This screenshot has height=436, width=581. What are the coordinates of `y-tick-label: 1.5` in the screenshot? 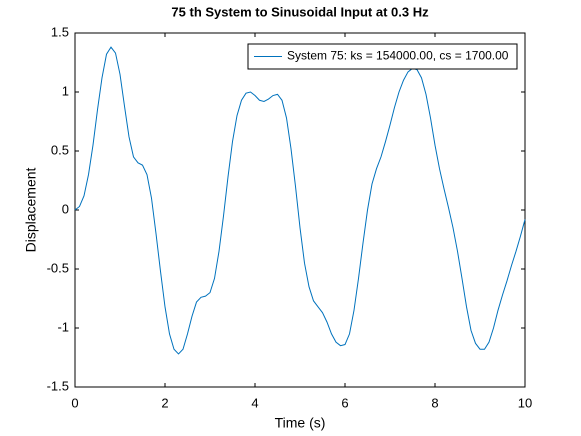 It's located at (60, 31).